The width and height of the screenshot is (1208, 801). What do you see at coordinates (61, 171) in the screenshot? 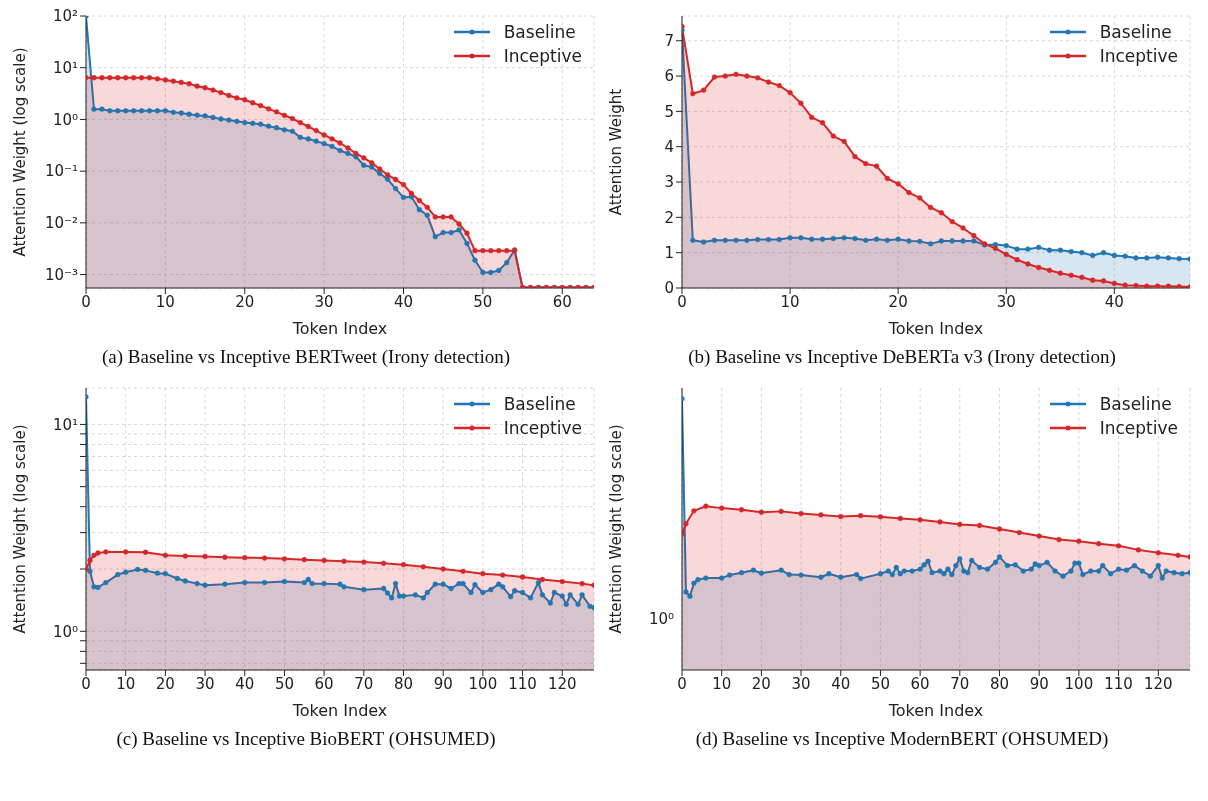
I see `y-tick-label: 10⁻¹` at bounding box center [61, 171].